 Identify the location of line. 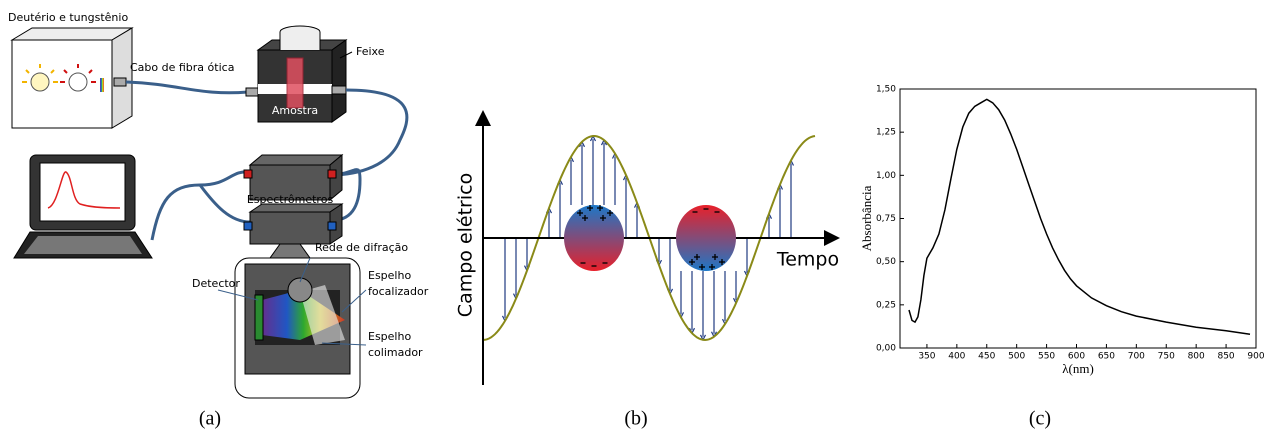
(1079, 216).